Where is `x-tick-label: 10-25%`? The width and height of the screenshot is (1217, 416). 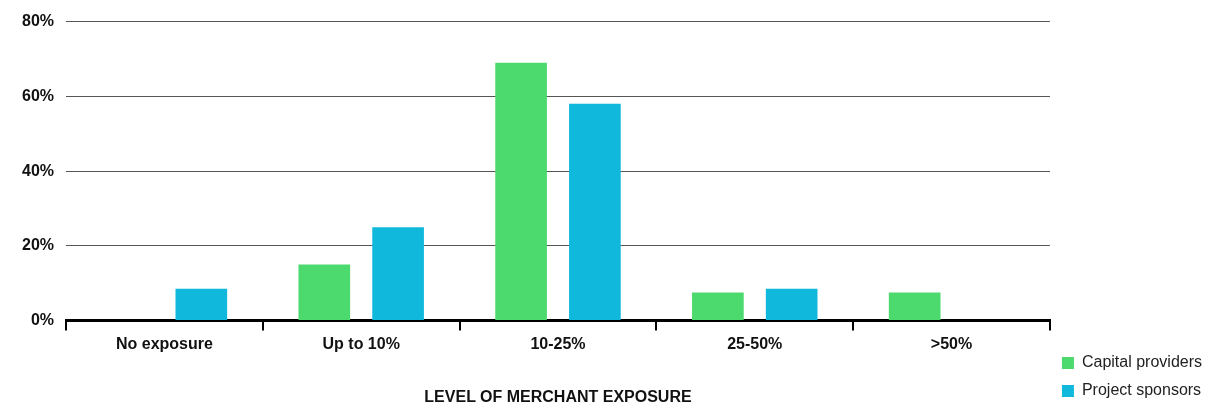
x-tick-label: 10-25% is located at coordinates (558, 343).